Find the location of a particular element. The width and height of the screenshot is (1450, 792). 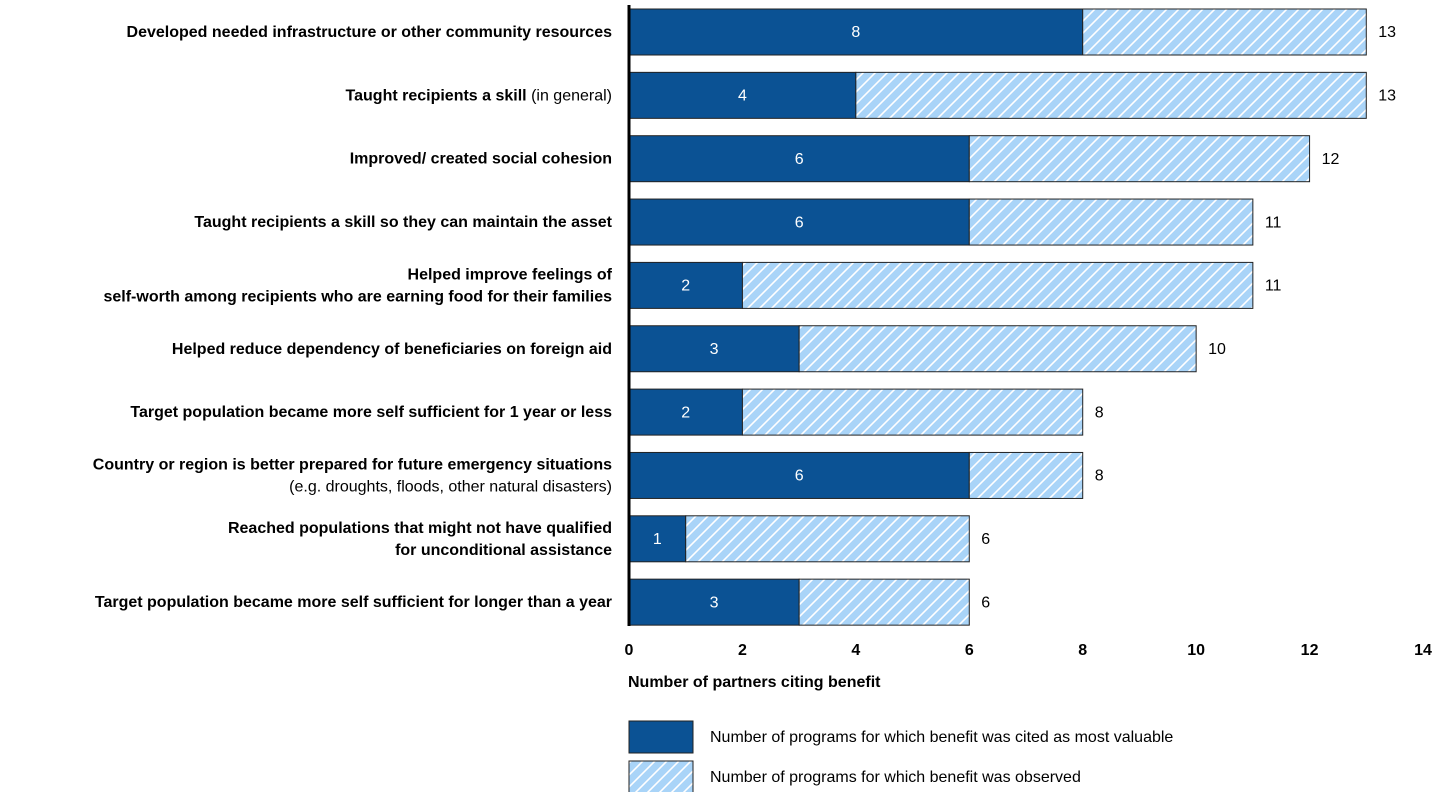

category-label-part: Taught recipients a skill is located at coordinates (436, 96).